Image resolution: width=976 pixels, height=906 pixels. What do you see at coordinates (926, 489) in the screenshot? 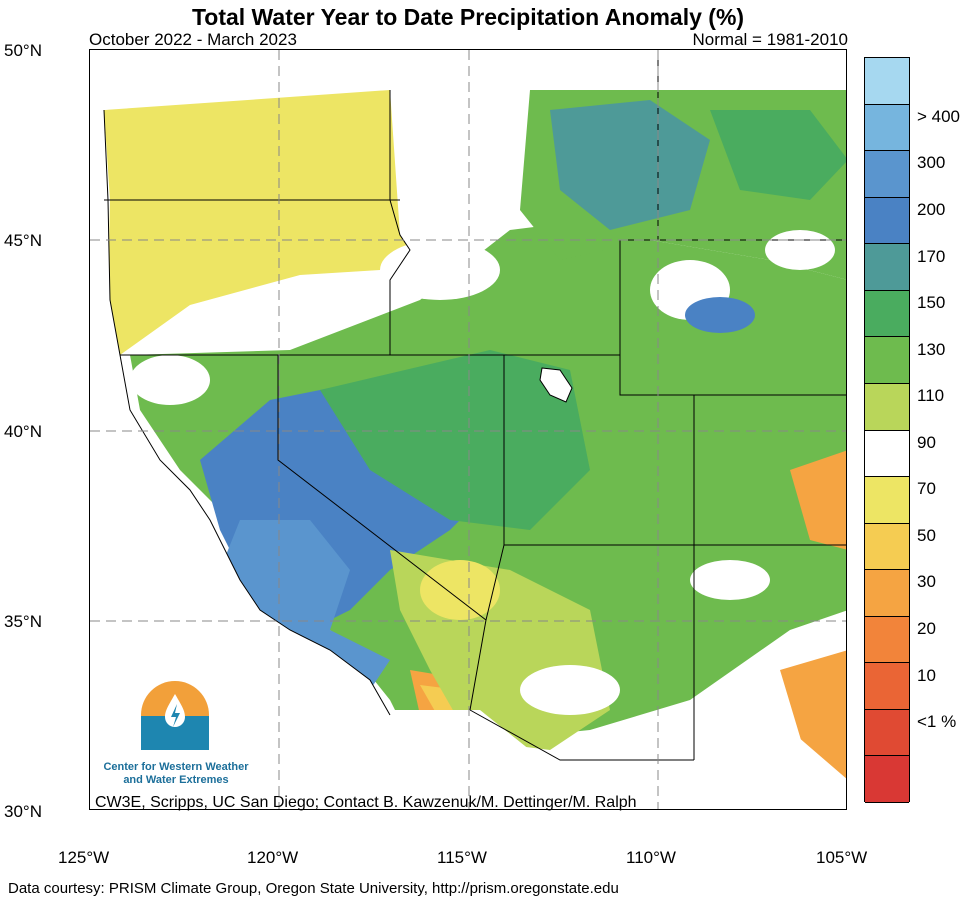
I see `legend-label: 70` at bounding box center [926, 489].